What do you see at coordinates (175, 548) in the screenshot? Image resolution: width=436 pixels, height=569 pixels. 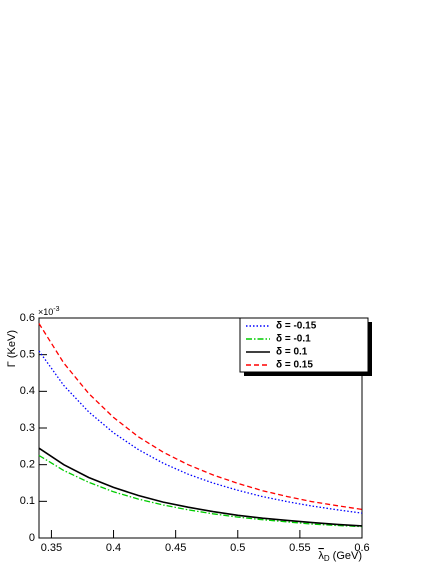 I see `x-tick-label: 0.45` at bounding box center [175, 548].